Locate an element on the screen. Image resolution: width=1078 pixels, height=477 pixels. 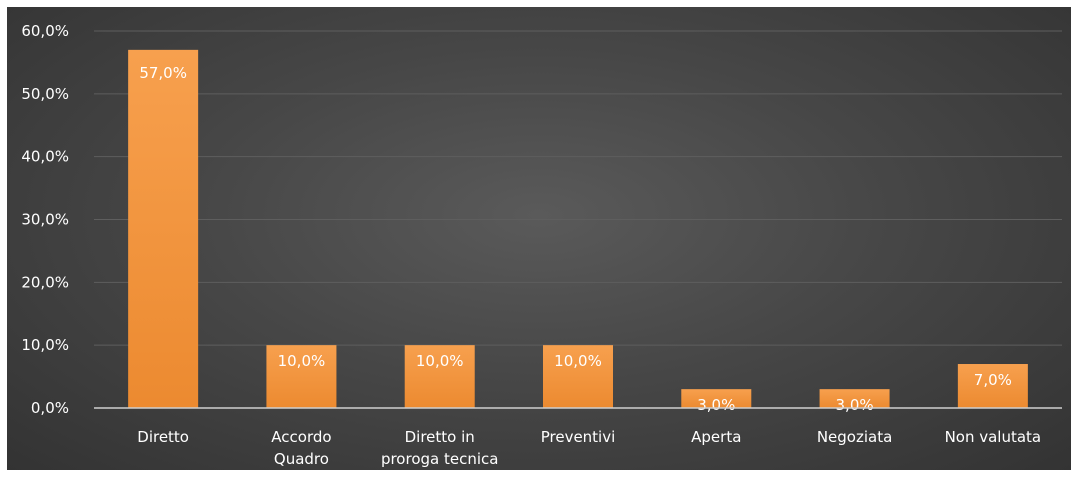
data-label: 57,0% is located at coordinates (163, 73).